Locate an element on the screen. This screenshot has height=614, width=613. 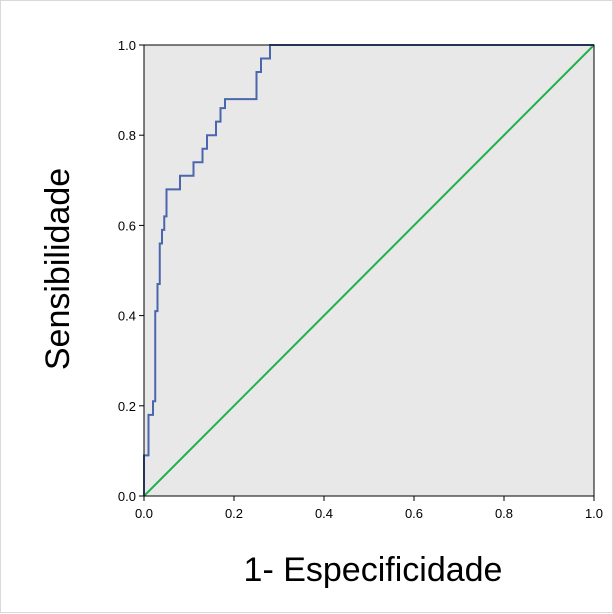
y-tick-label: 0.6 is located at coordinates (127, 225).